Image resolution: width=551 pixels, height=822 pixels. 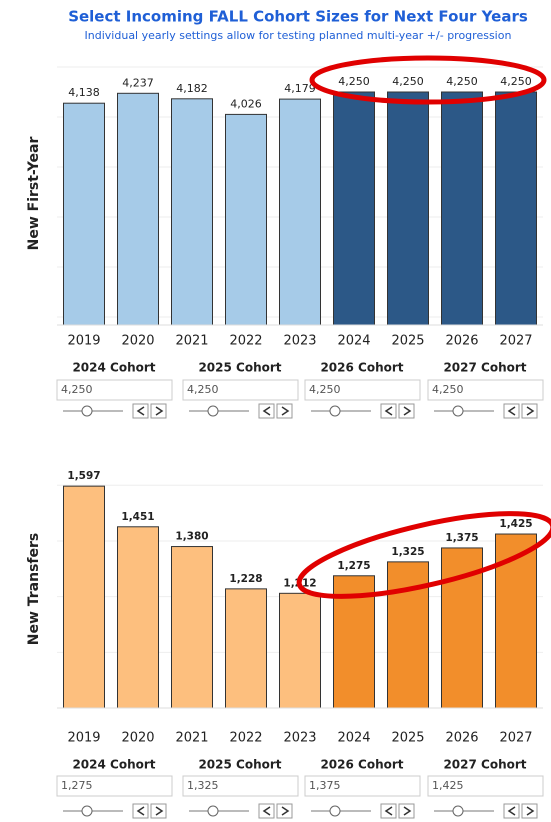 I want to click on value-label: 4,237, so click(x=138, y=82).